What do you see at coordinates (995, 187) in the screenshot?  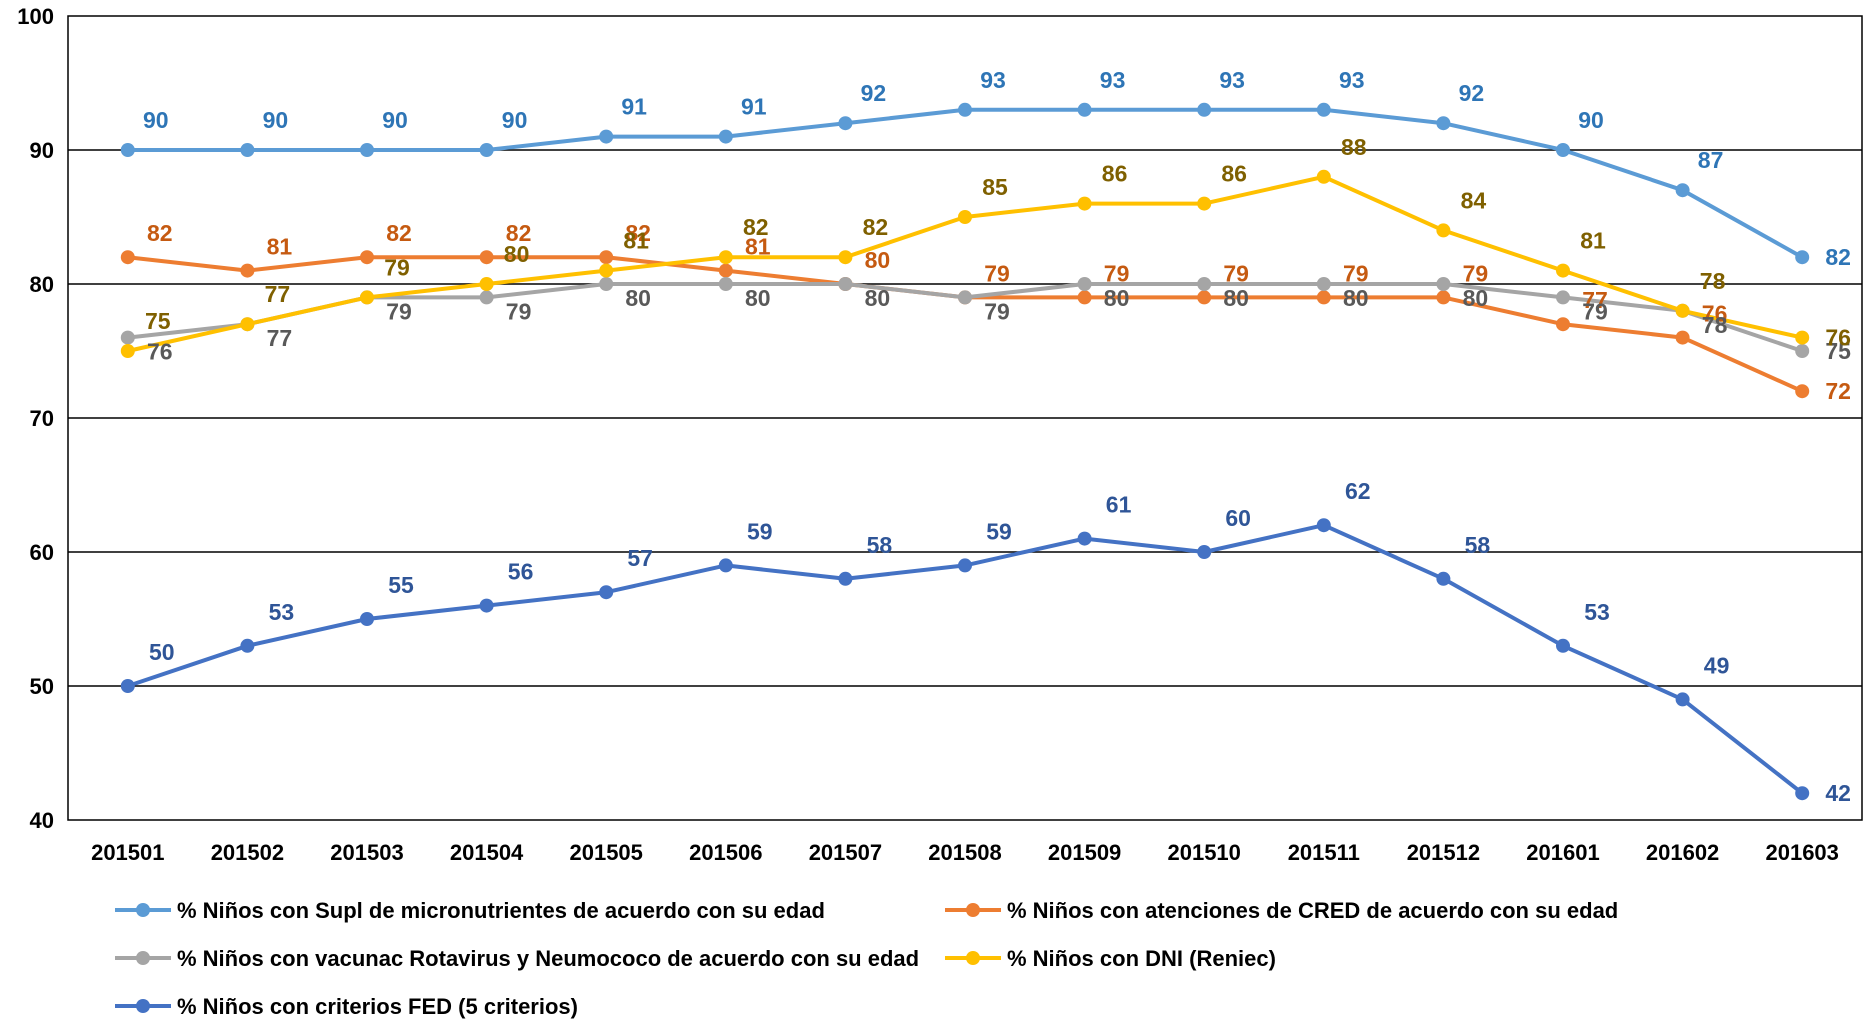 I see `data-label: 85` at bounding box center [995, 187].